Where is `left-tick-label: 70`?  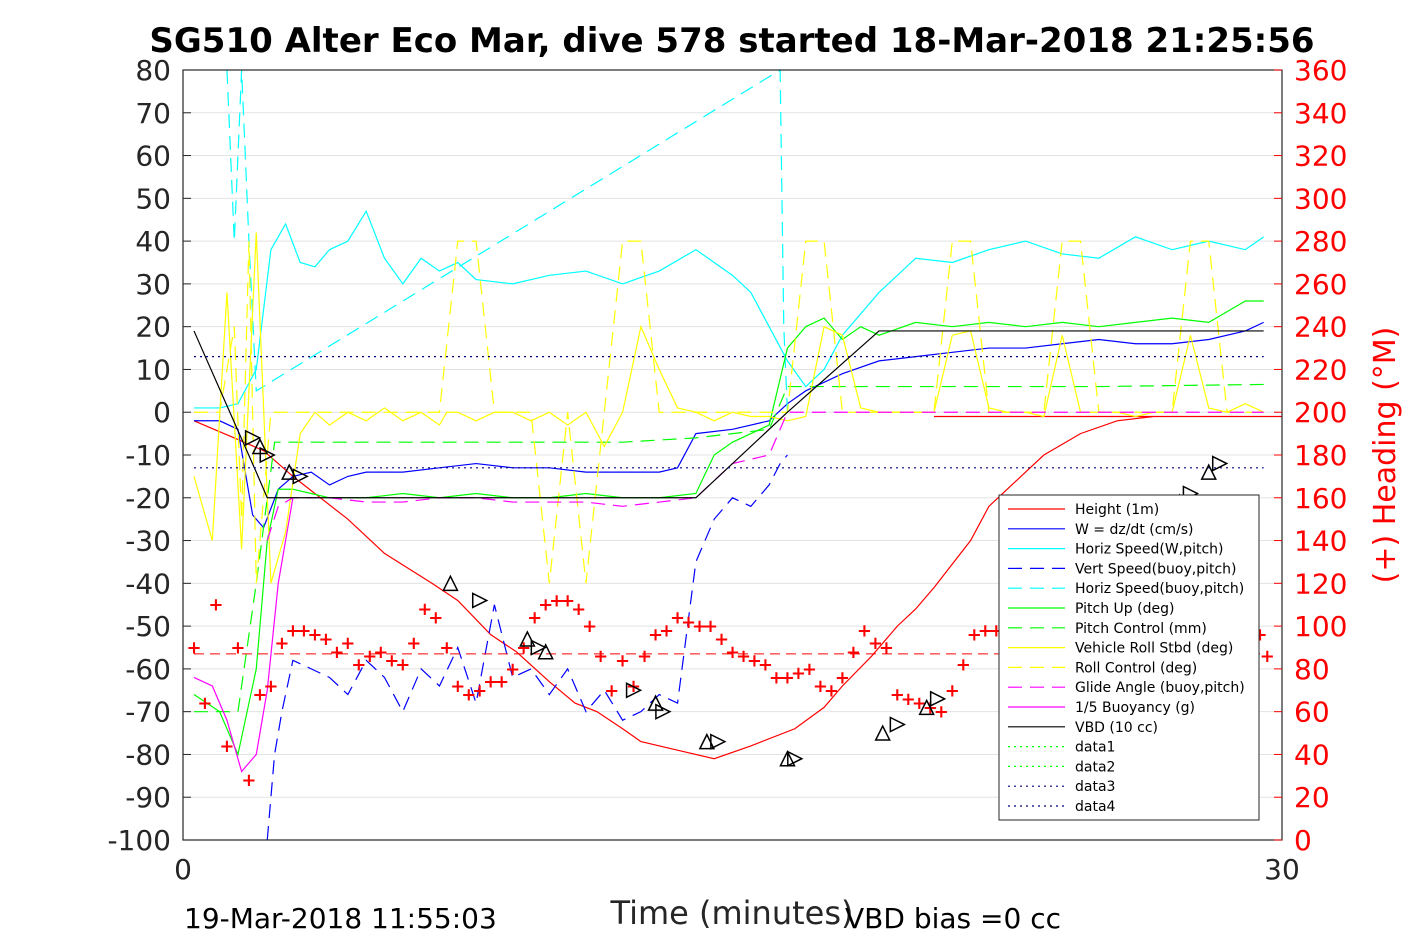 left-tick-label: 70 is located at coordinates (153, 113).